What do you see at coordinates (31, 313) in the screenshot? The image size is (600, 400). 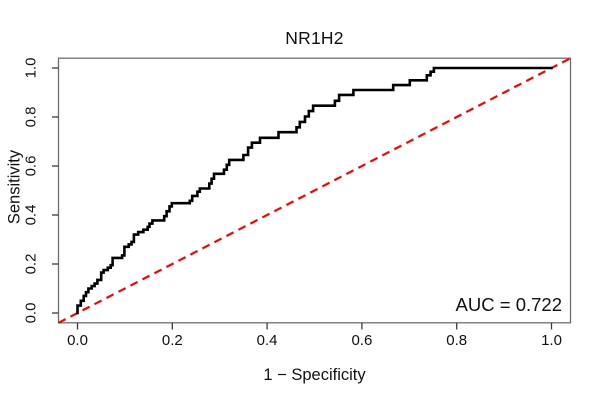 I see `y-tick-label: 0.0` at bounding box center [31, 313].